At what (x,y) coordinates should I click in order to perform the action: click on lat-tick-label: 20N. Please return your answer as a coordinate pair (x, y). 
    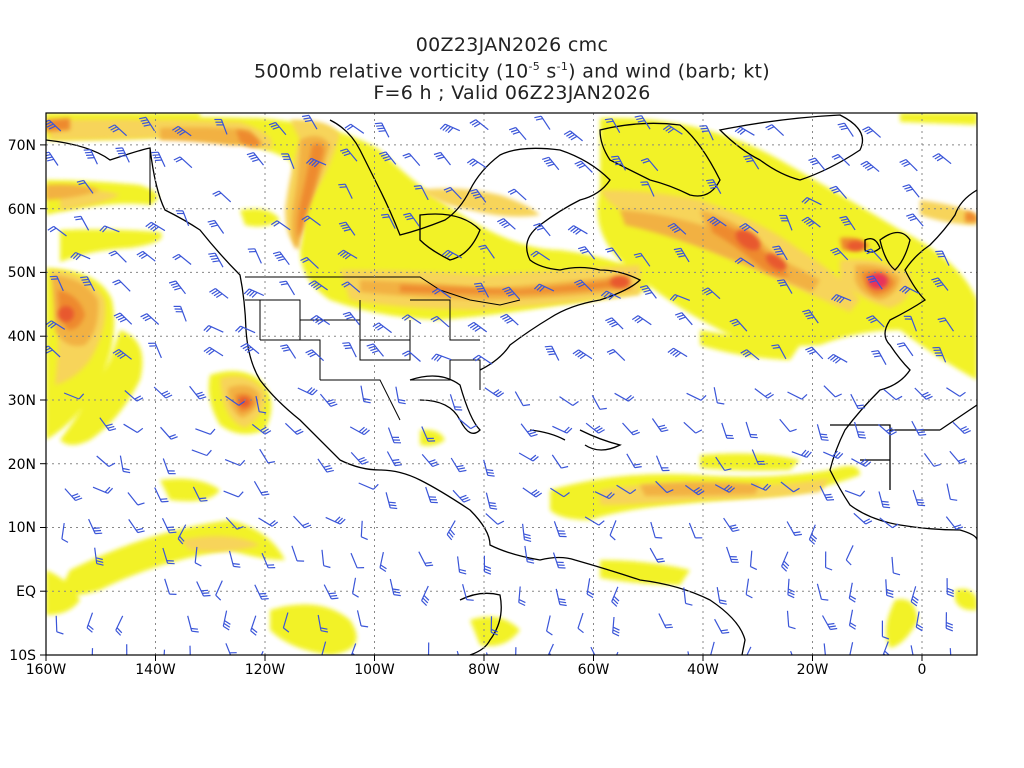
    Looking at the image, I should click on (22, 465).